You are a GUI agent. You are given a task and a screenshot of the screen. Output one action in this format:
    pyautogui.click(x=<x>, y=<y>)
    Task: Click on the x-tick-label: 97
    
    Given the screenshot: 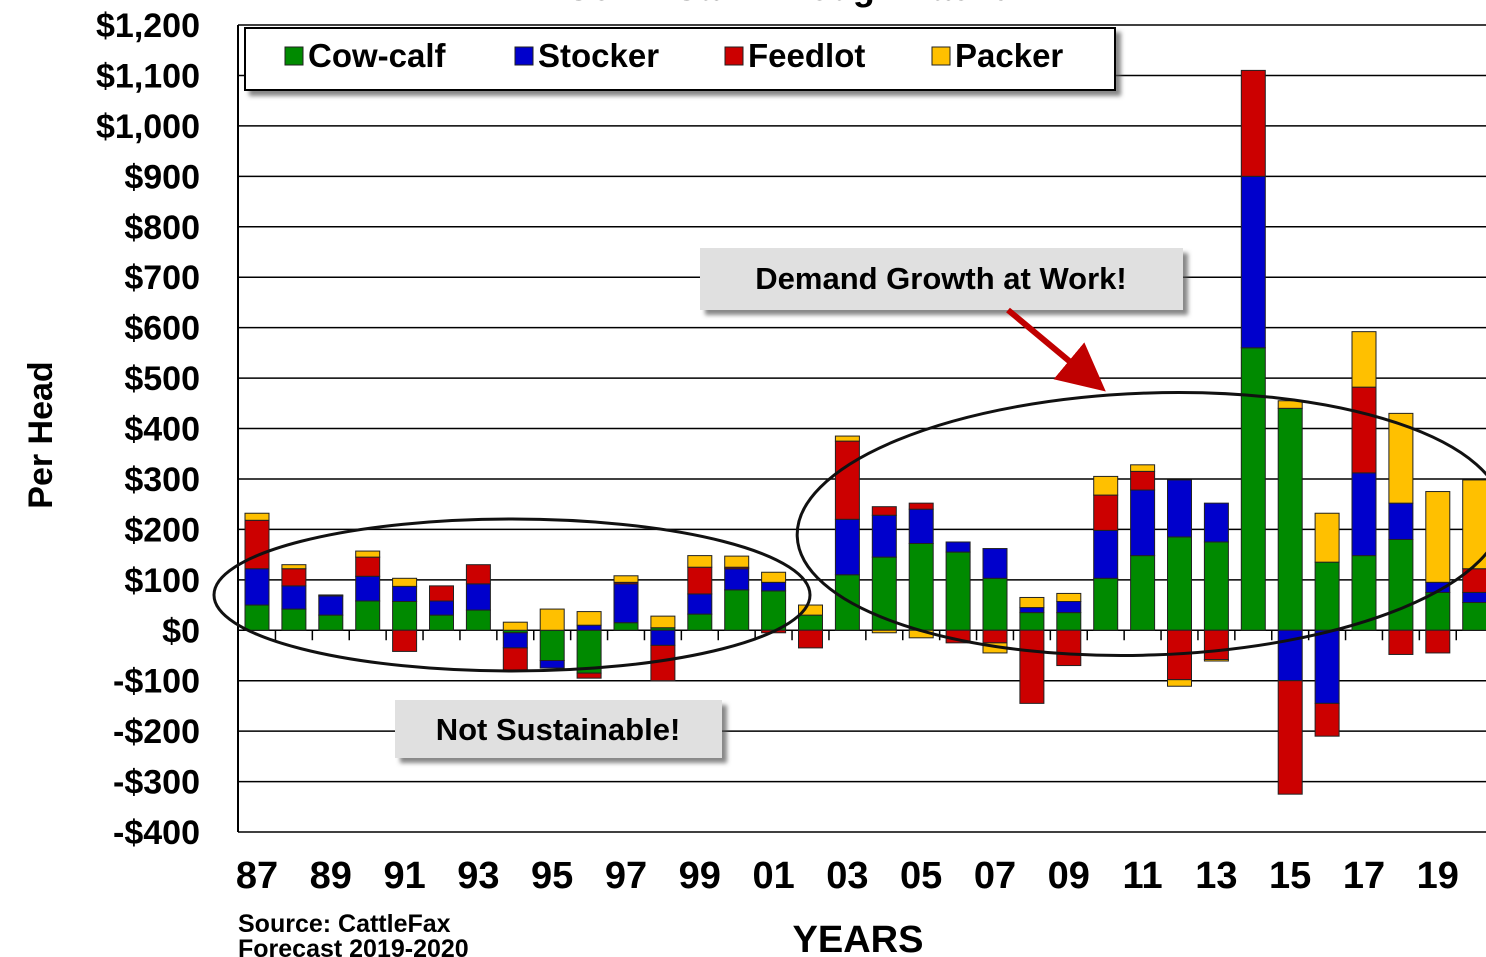 What is the action you would take?
    pyautogui.click(x=626, y=876)
    